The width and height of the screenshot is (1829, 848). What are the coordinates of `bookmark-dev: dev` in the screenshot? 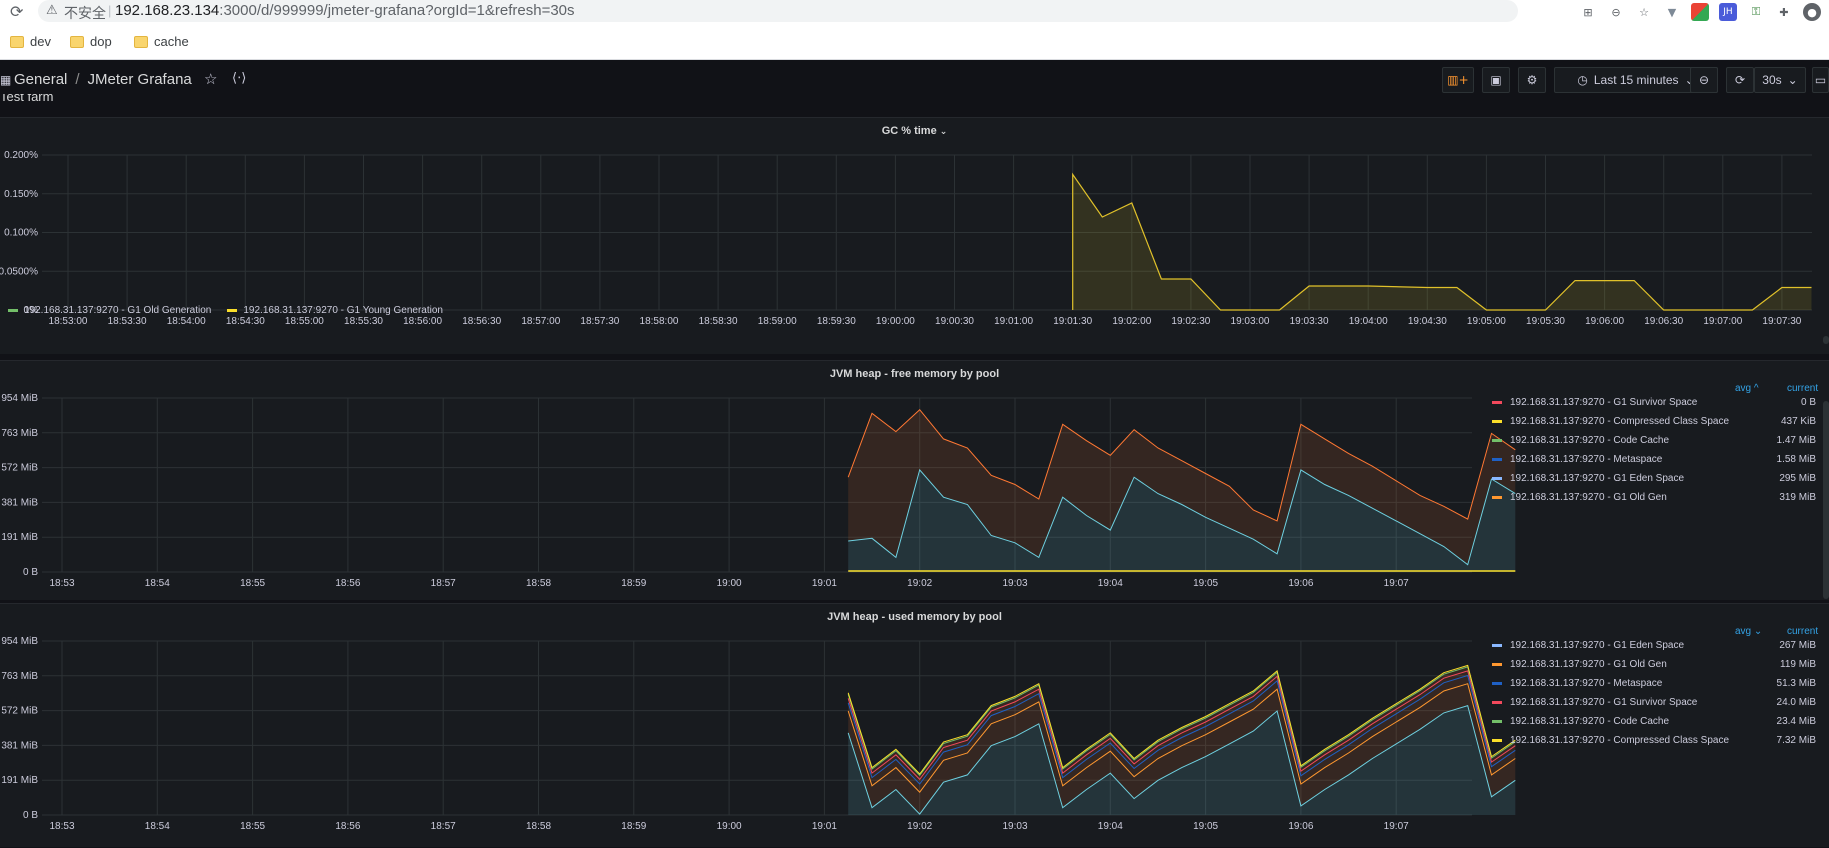 It's located at (30, 41).